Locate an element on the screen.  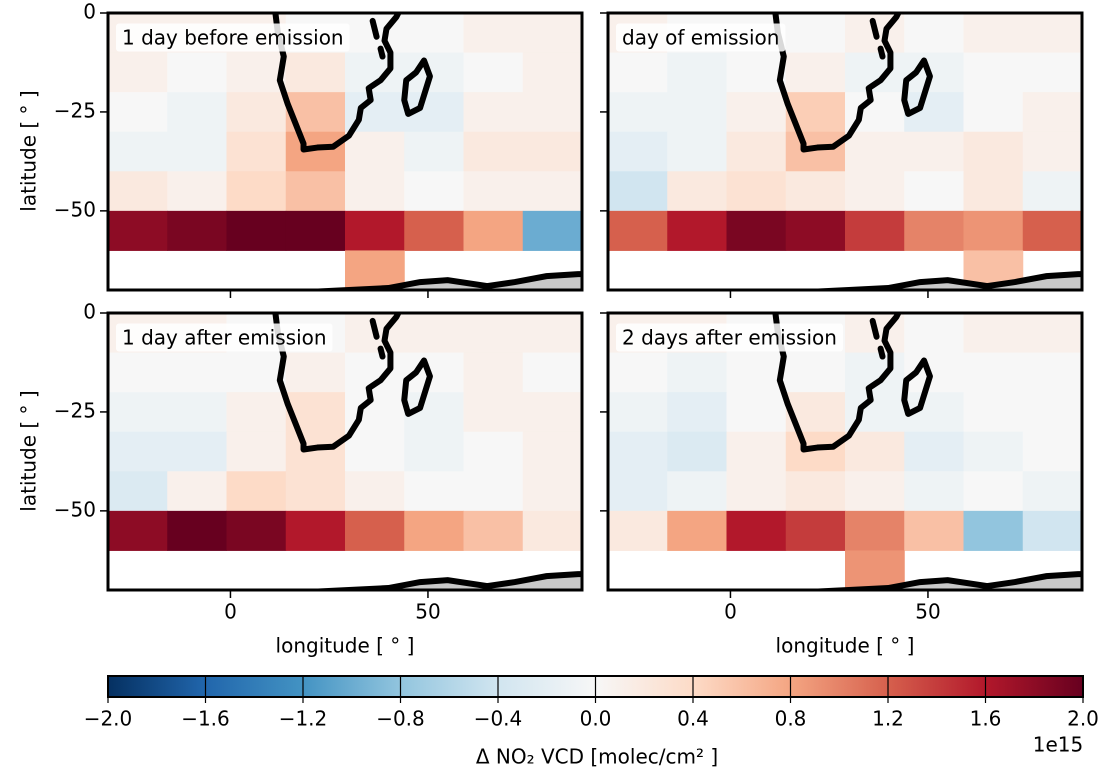
y-axis-label: latitude [ ° ] is located at coordinates (29, 450).